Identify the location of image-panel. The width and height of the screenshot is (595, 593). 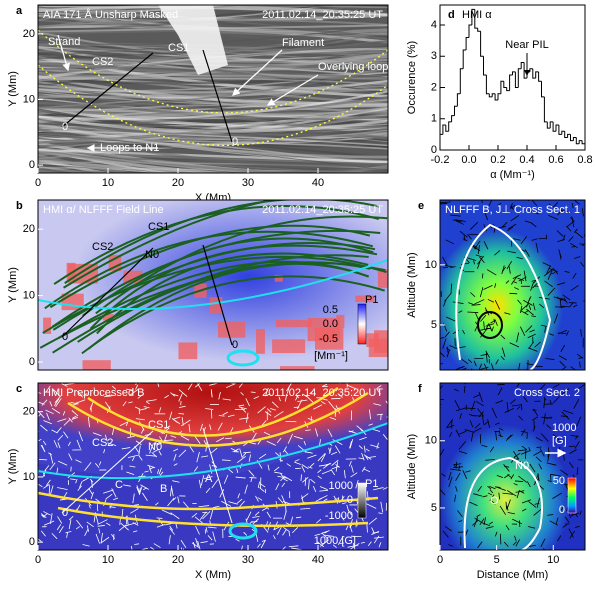
(513, 283).